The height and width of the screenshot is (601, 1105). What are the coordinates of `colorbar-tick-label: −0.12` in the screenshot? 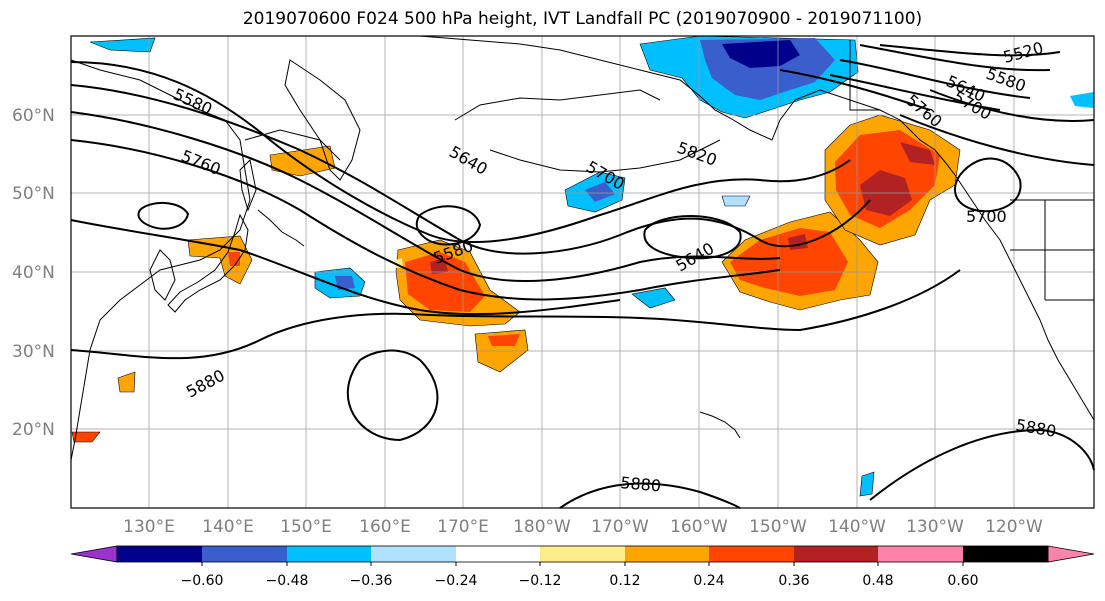 It's located at (540, 581).